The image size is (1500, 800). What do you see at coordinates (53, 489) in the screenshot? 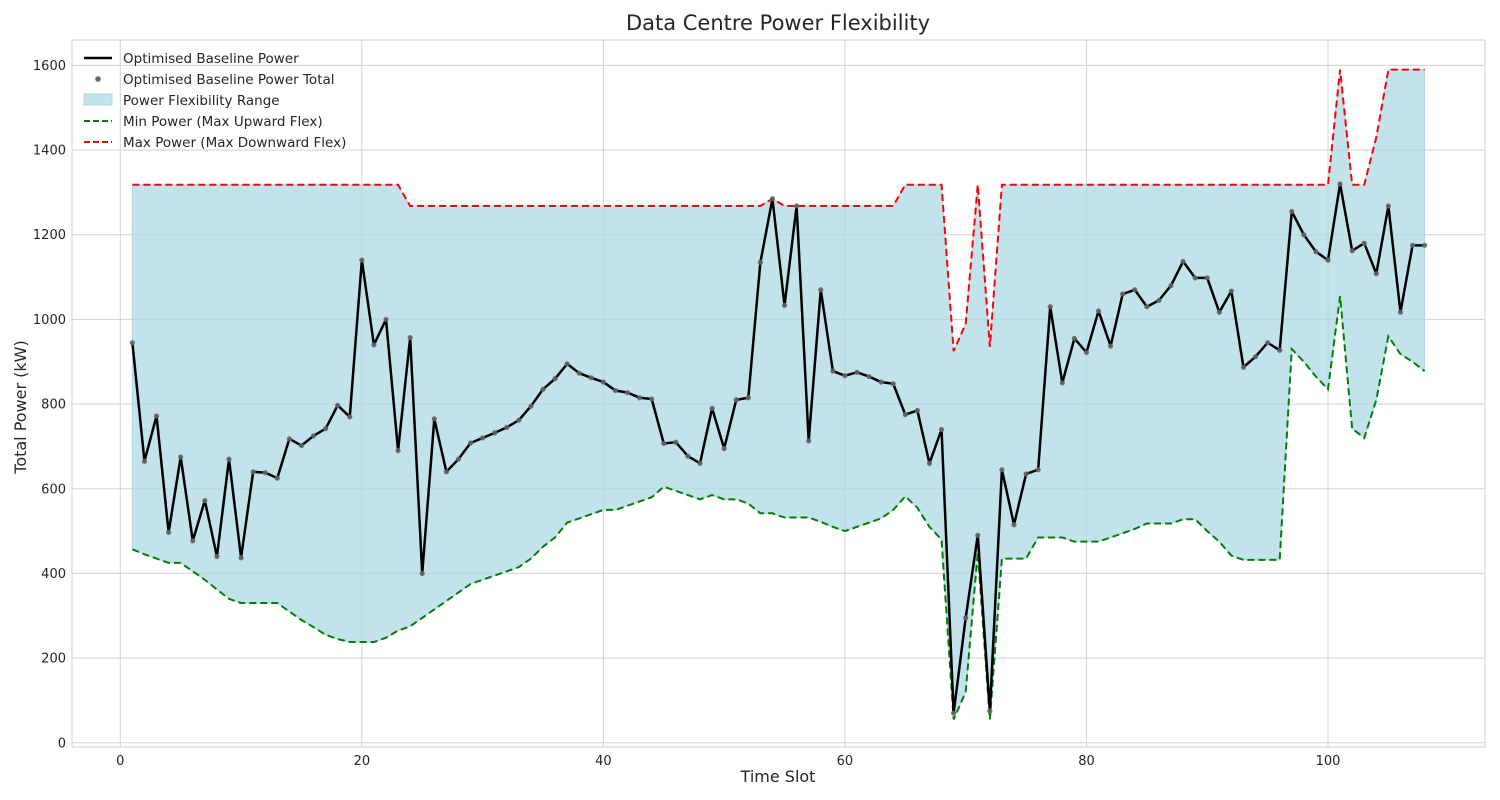
I see `y-tick-label: 600` at bounding box center [53, 489].